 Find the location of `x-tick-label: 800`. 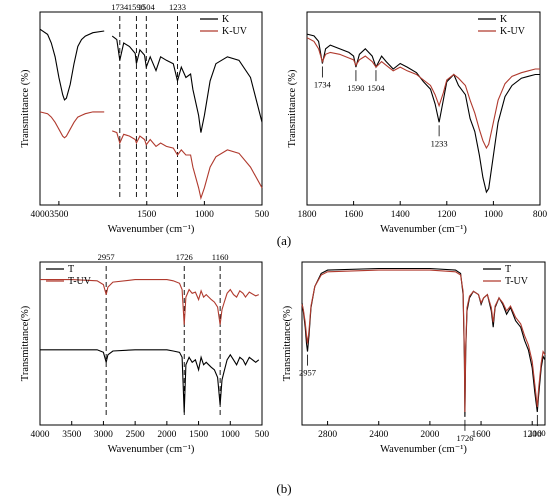

x-tick-label: 800 is located at coordinates (540, 215).